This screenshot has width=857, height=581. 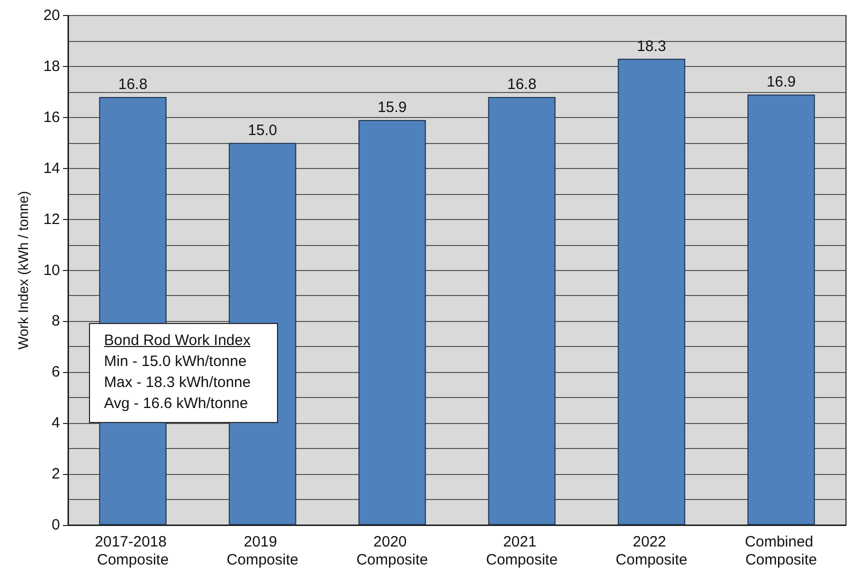 I want to click on y-tick-label: 8, so click(x=56, y=321).